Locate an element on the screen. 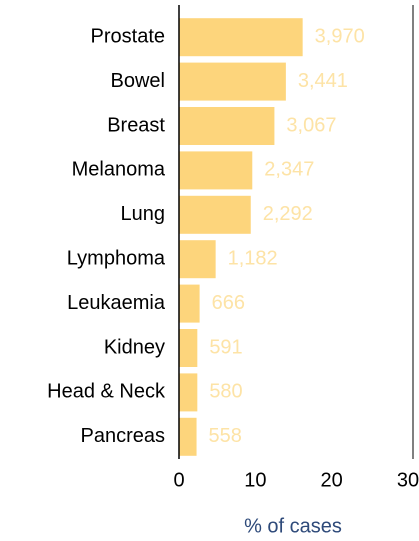 The height and width of the screenshot is (541, 419). x-tick-label: 0 is located at coordinates (178, 480).